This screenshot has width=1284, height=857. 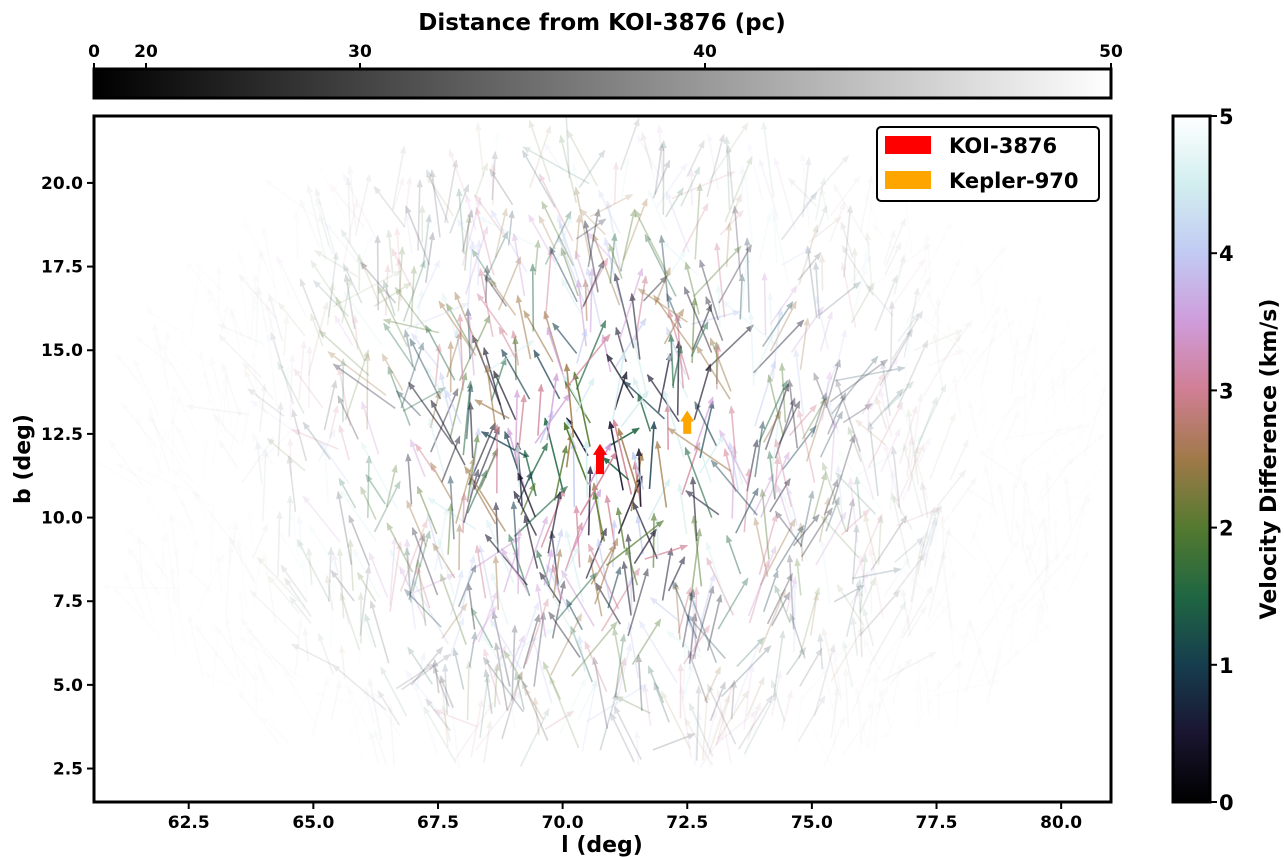 What do you see at coordinates (1061, 823) in the screenshot?
I see `x-tick-label: 80.0` at bounding box center [1061, 823].